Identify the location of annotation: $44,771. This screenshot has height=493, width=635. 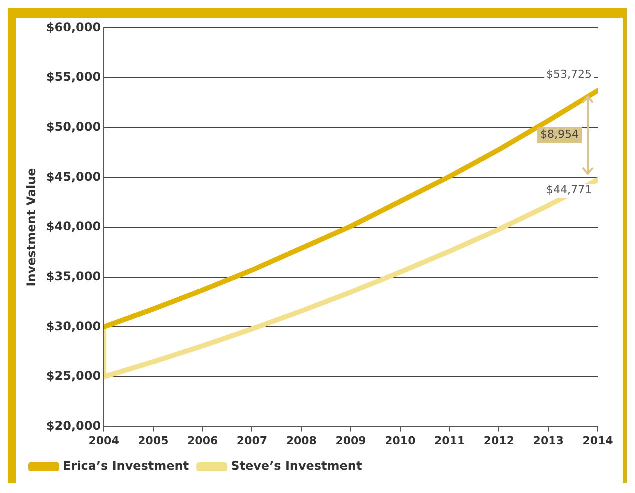
(569, 189).